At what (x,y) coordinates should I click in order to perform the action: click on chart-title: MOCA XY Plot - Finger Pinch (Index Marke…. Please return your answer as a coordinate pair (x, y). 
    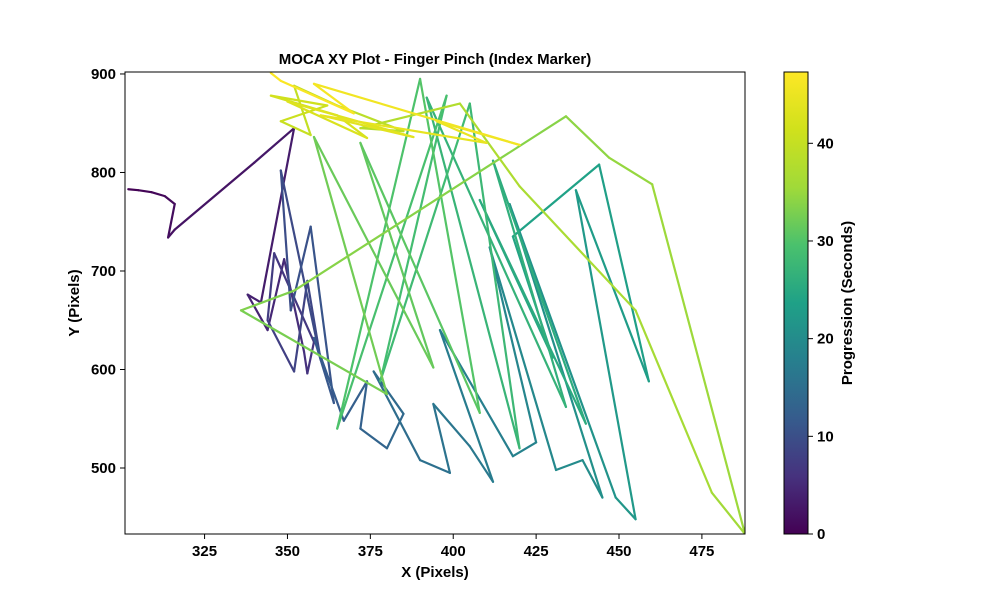
    Looking at the image, I should click on (435, 59).